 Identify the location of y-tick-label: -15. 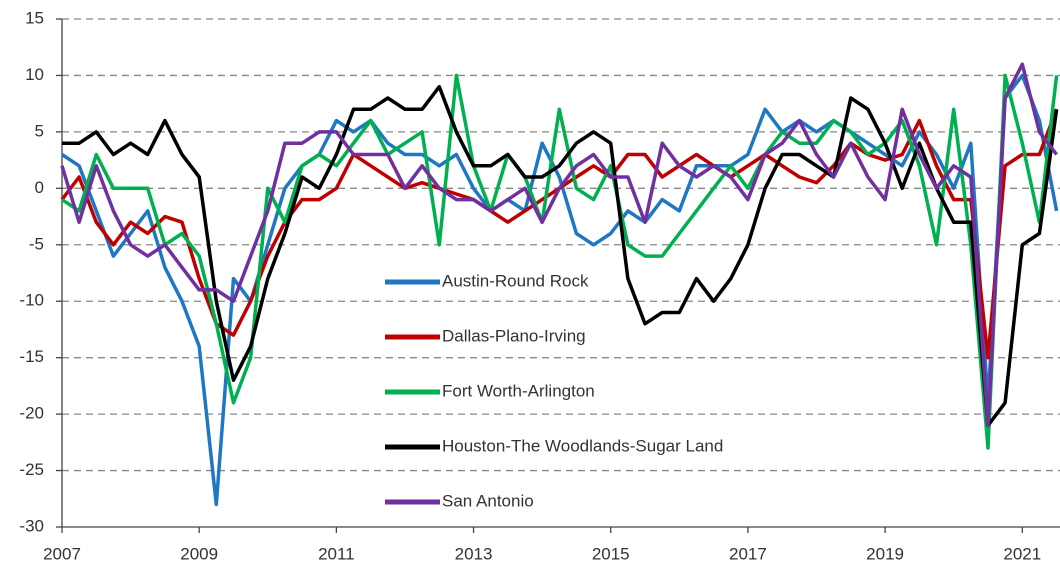
(31, 356).